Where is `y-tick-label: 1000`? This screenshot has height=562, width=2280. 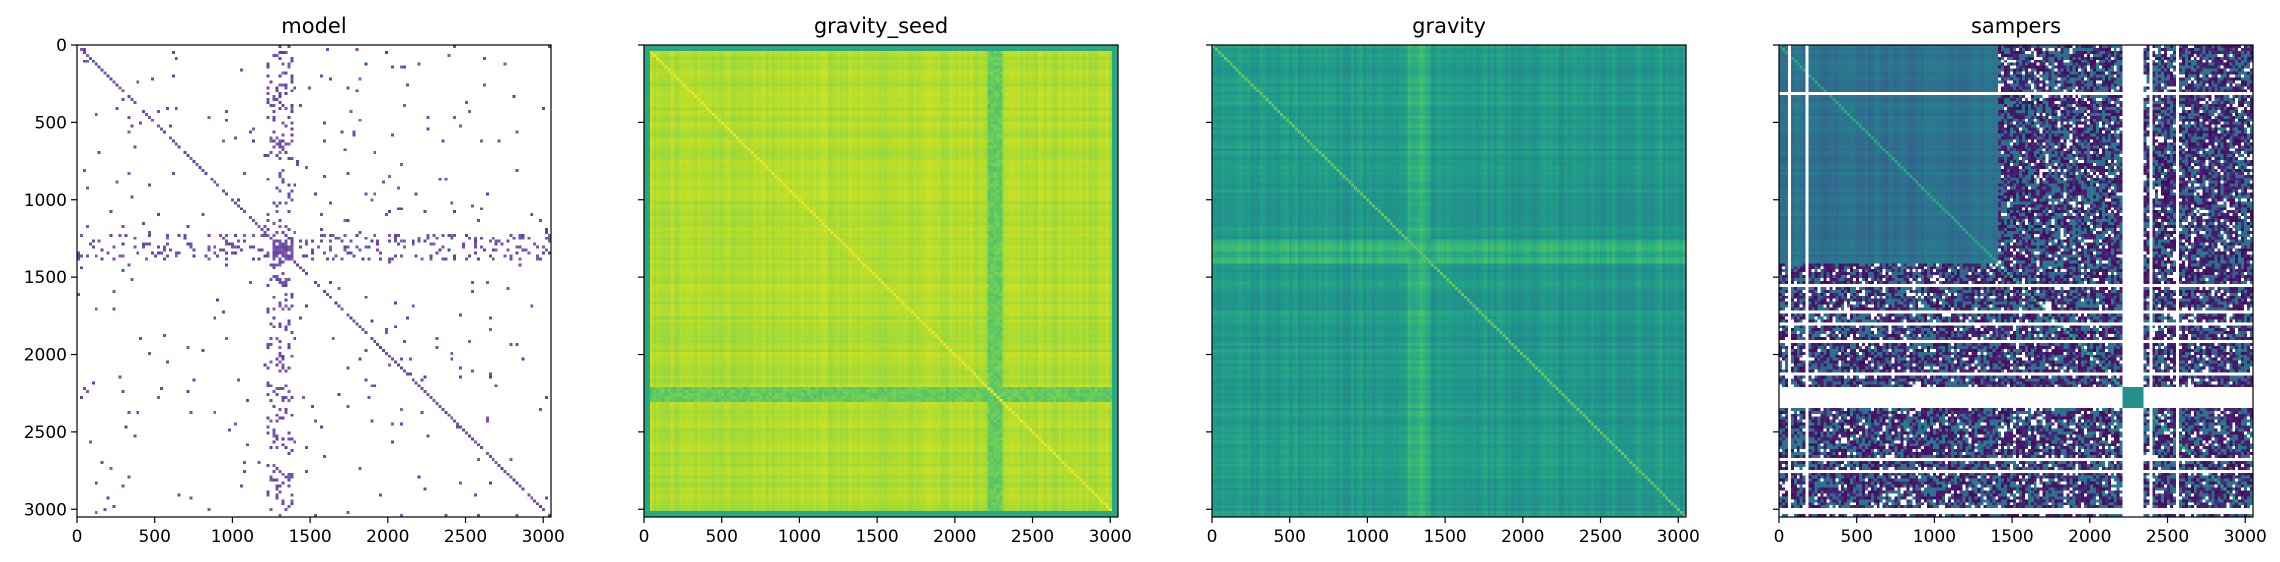
y-tick-label: 1000 is located at coordinates (45, 201).